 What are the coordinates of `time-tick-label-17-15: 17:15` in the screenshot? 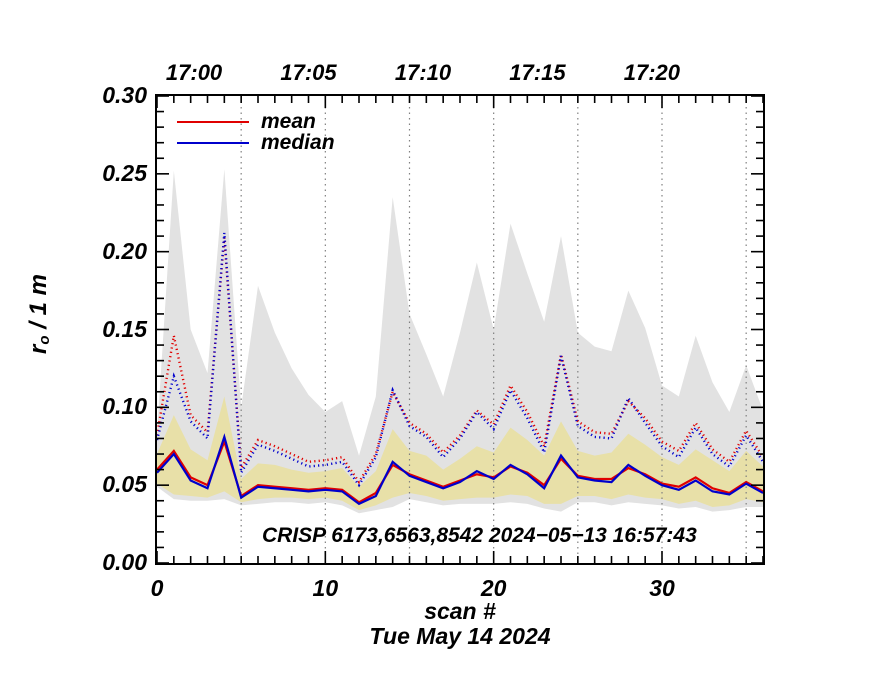 It's located at (537, 72).